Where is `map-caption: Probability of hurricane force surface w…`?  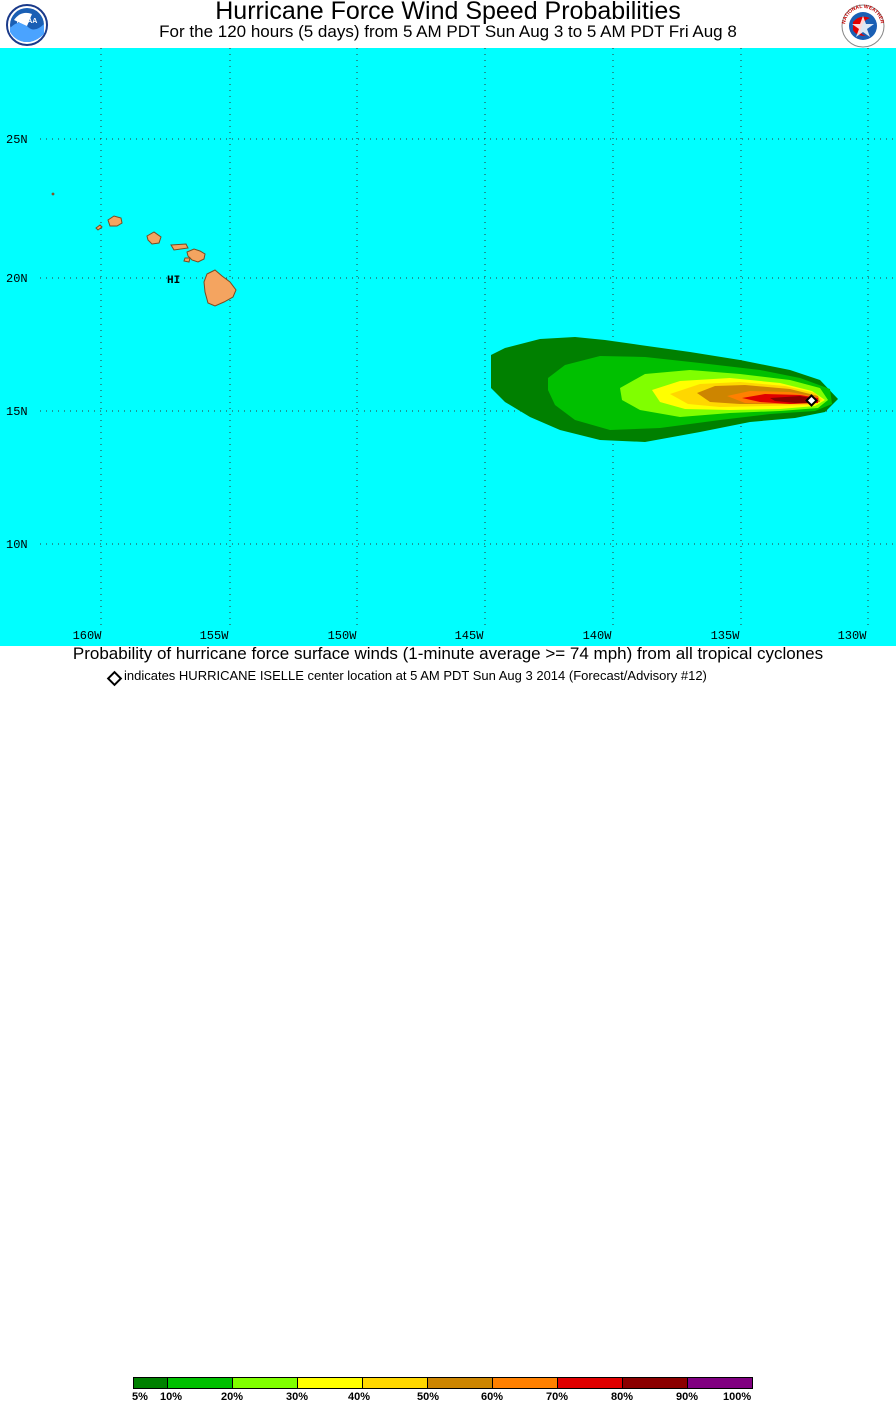 map-caption: Probability of hurricane force surface w… is located at coordinates (448, 653).